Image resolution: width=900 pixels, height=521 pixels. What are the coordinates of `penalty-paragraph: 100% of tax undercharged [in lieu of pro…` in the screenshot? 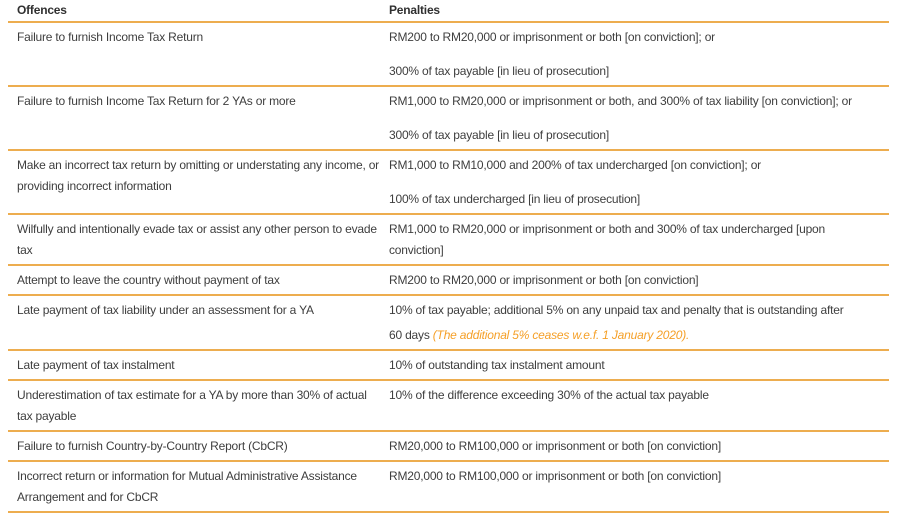 It's located at (515, 199).